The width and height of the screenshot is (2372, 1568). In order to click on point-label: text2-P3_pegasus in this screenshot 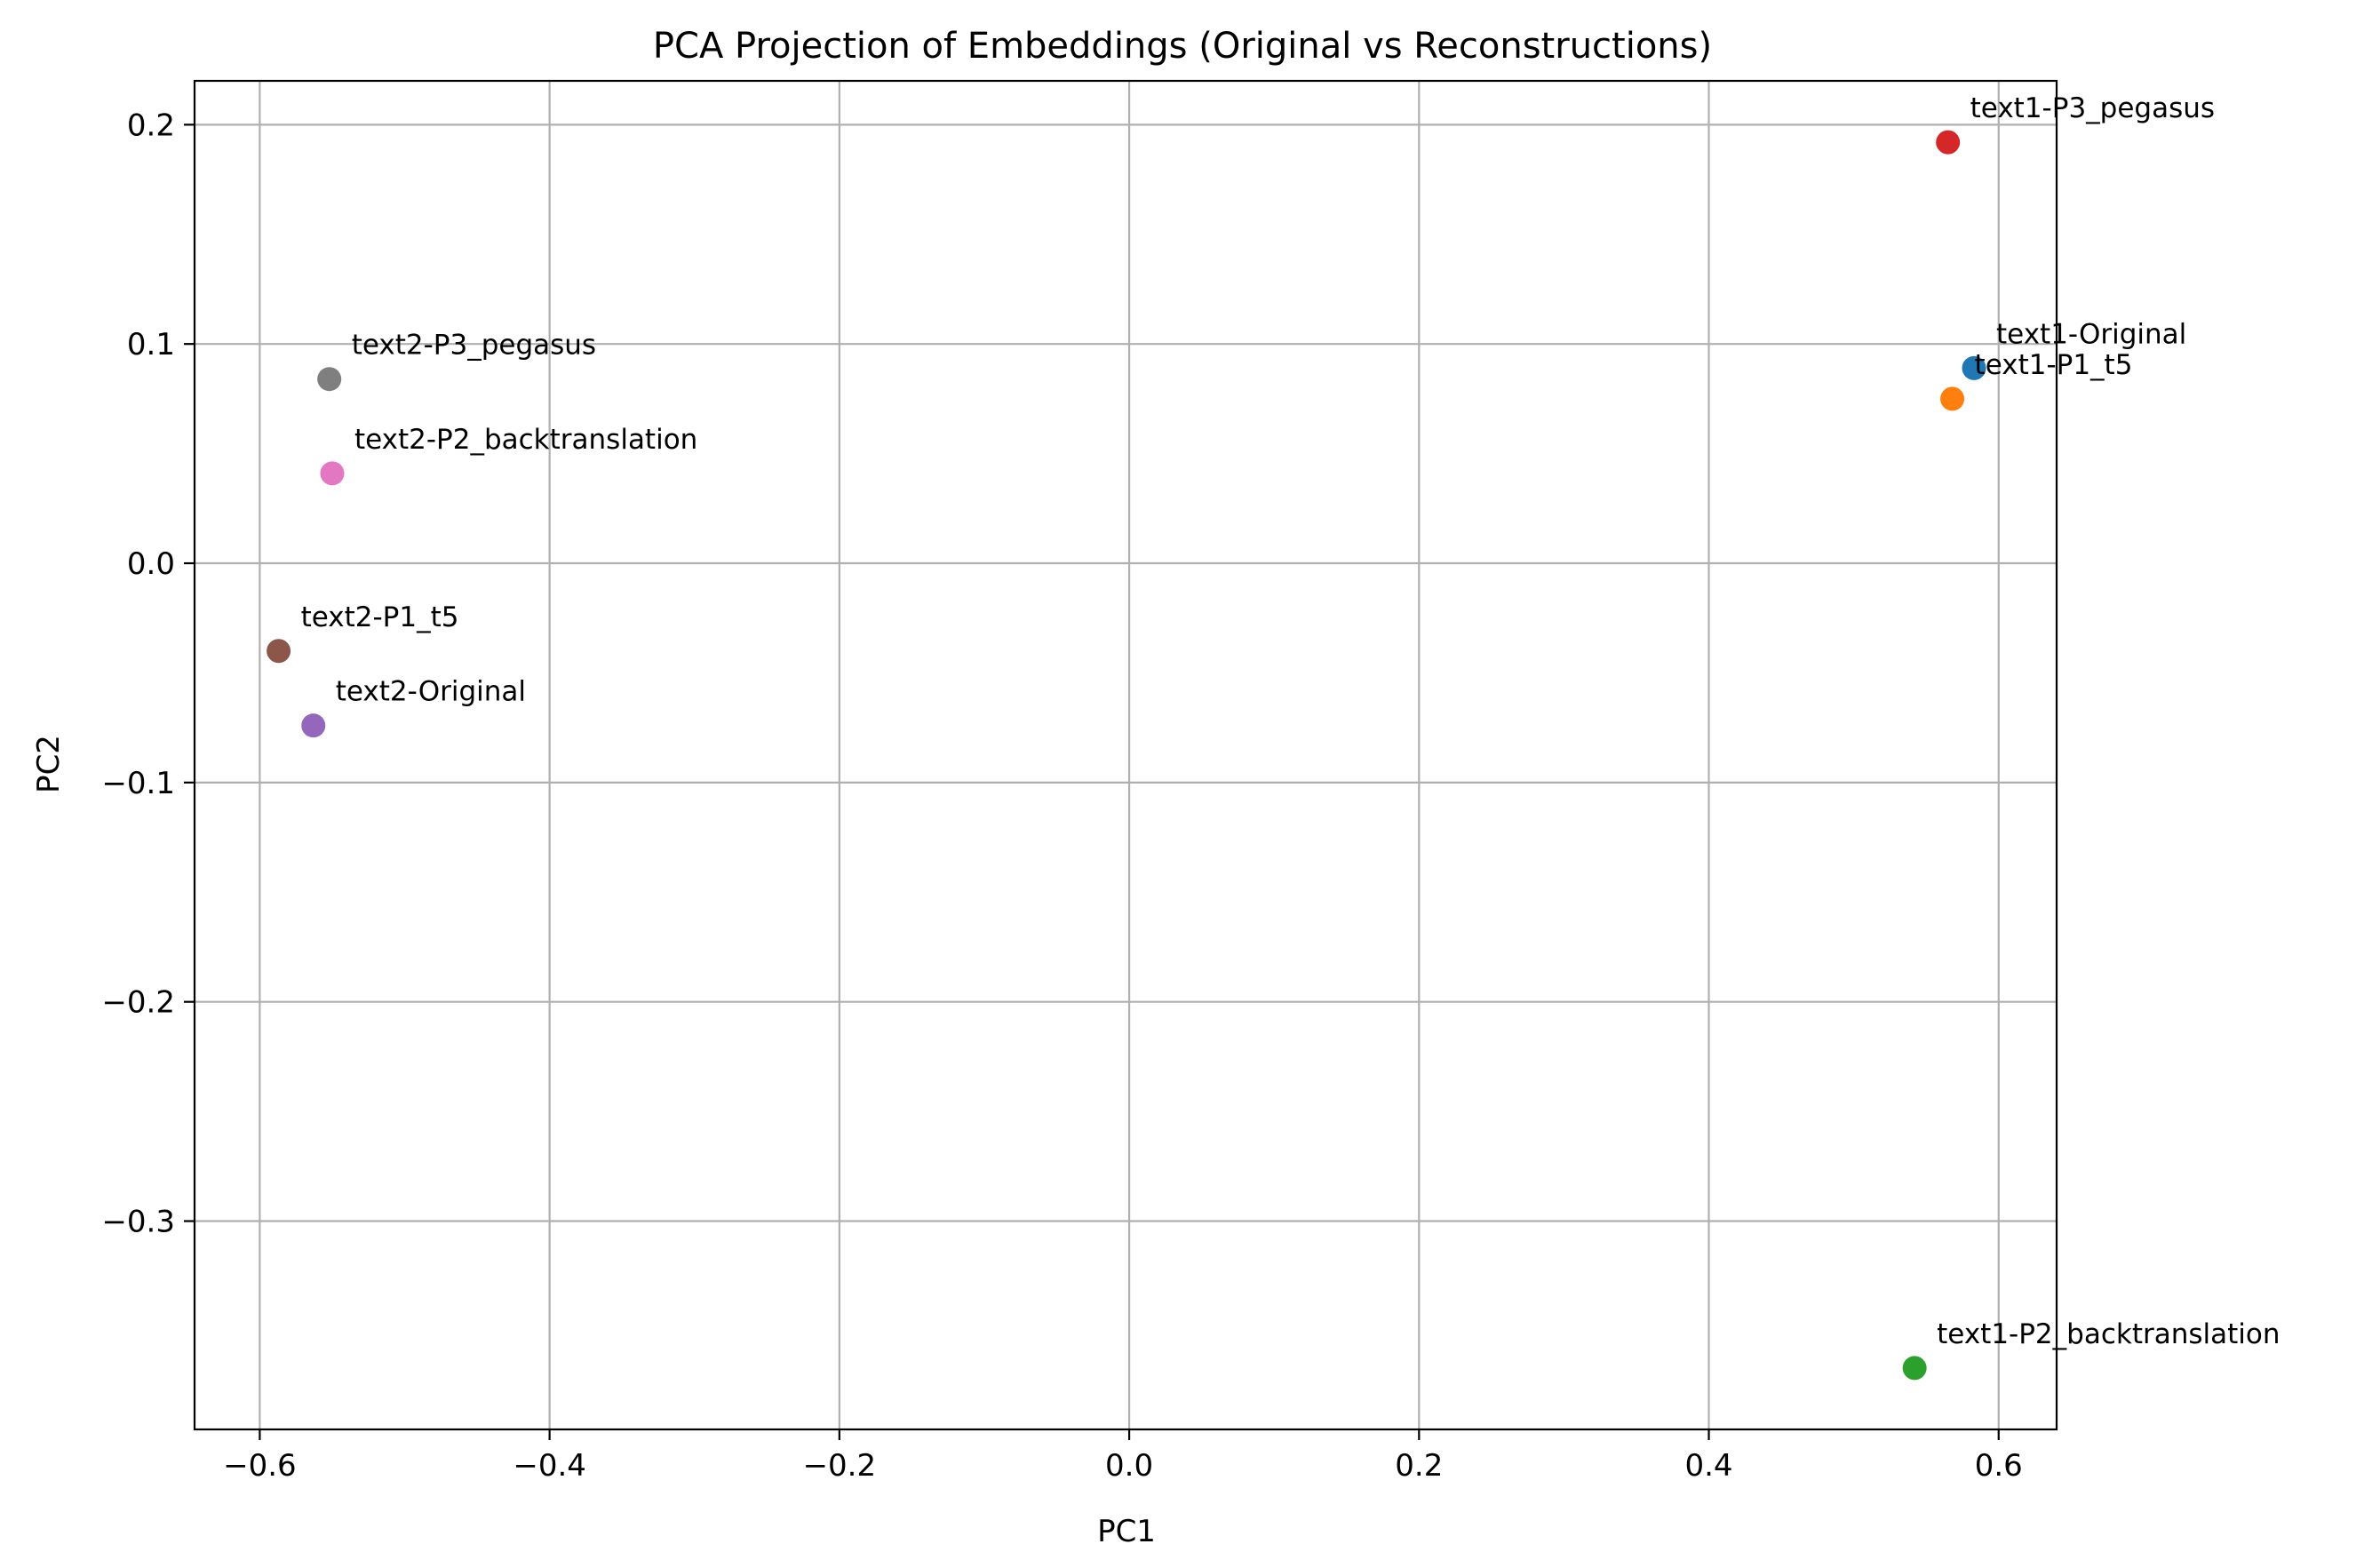, I will do `click(474, 346)`.